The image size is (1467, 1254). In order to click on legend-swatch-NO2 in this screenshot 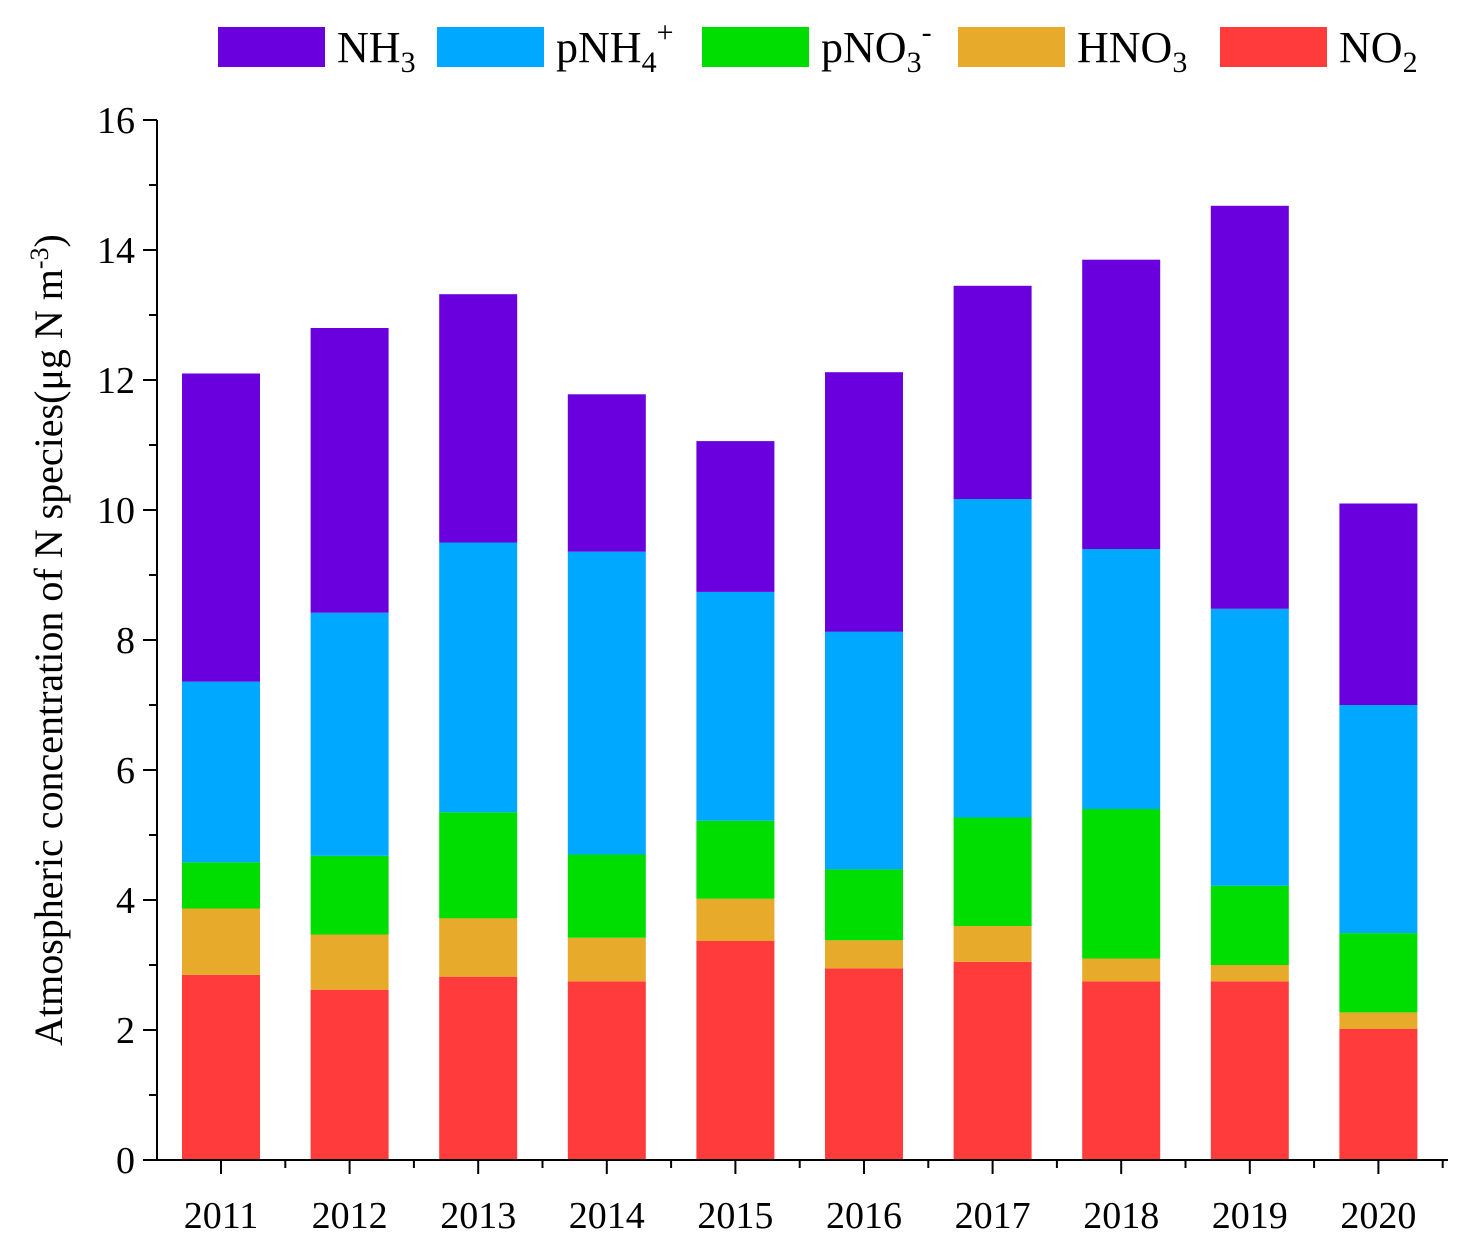, I will do `click(1273, 47)`.